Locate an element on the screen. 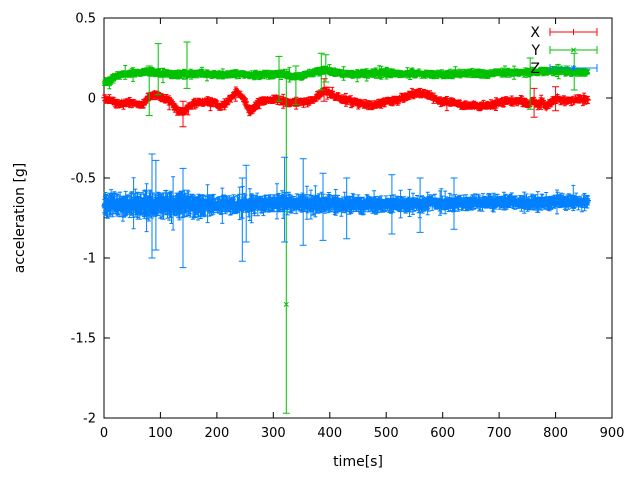 The image size is (640, 480). x-tick-label: 500 is located at coordinates (386, 433).